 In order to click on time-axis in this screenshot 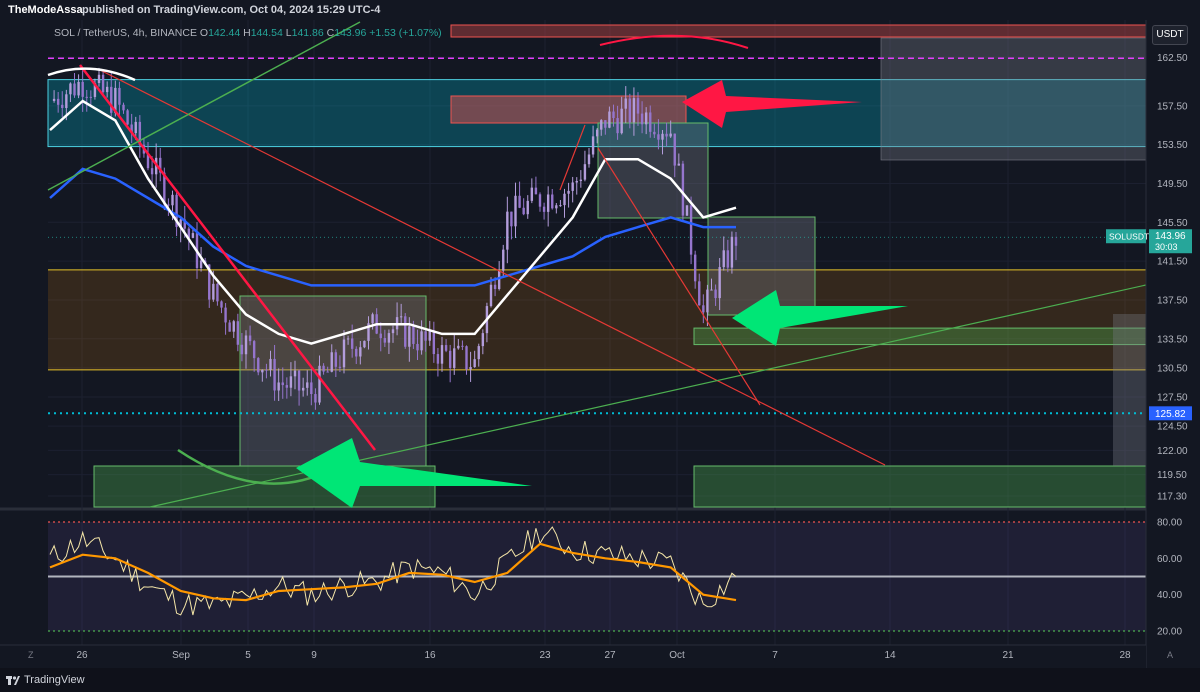, I will do `click(573, 656)`.